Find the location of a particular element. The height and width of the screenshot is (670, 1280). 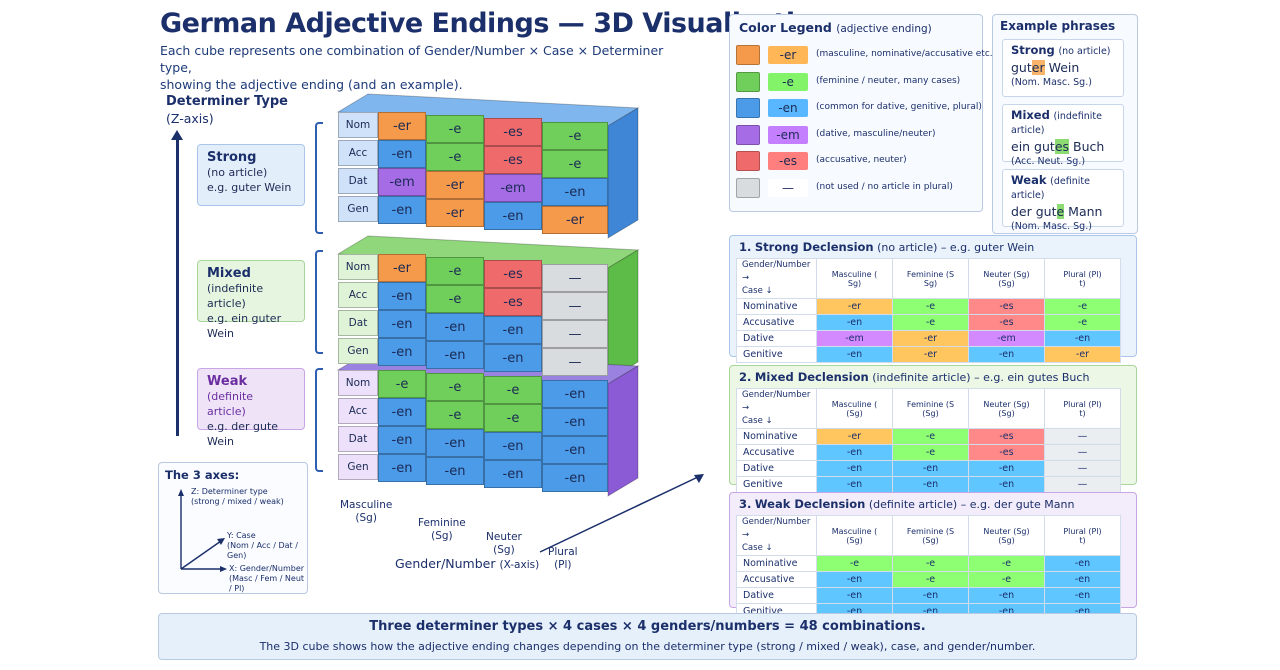

example-phrase: guter Wein is located at coordinates (1063, 67).